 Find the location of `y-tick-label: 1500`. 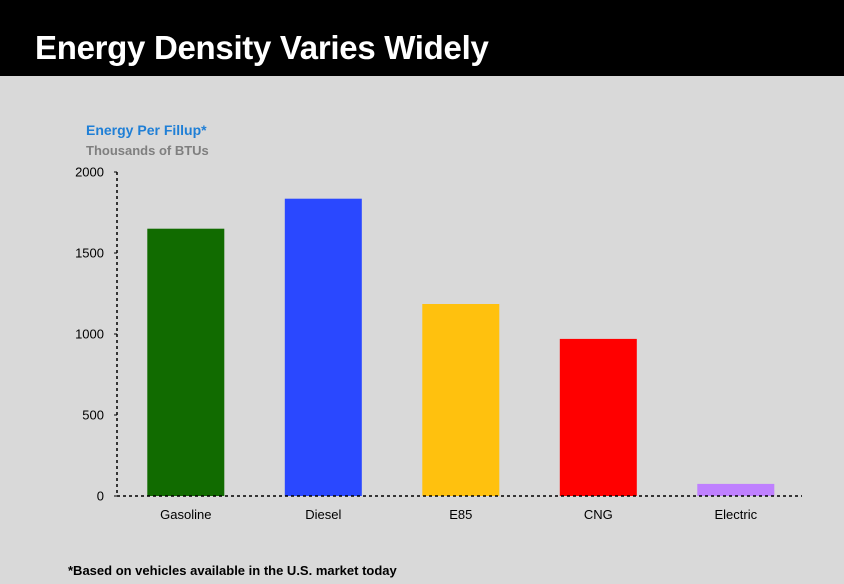

y-tick-label: 1500 is located at coordinates (89, 253).